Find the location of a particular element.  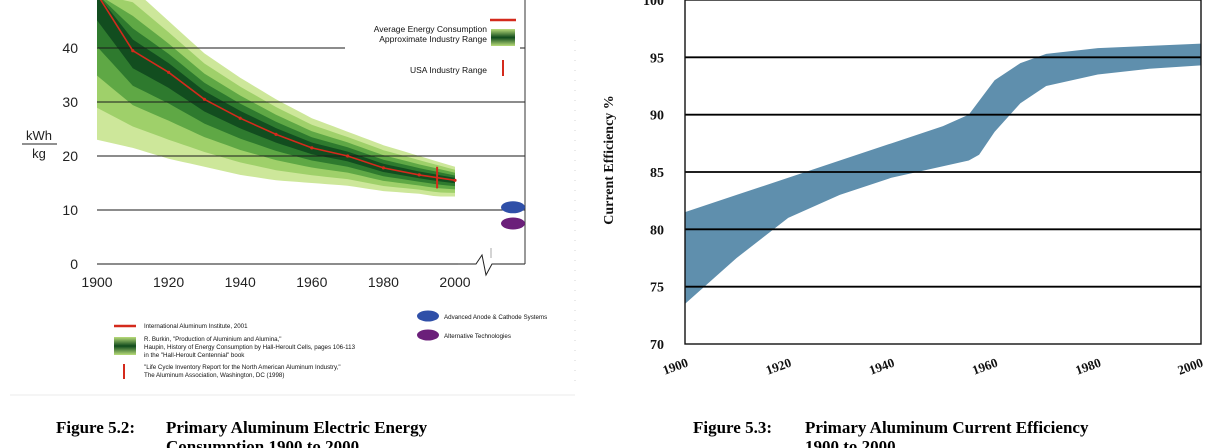

average-energy-point-2000 is located at coordinates (455, 180).